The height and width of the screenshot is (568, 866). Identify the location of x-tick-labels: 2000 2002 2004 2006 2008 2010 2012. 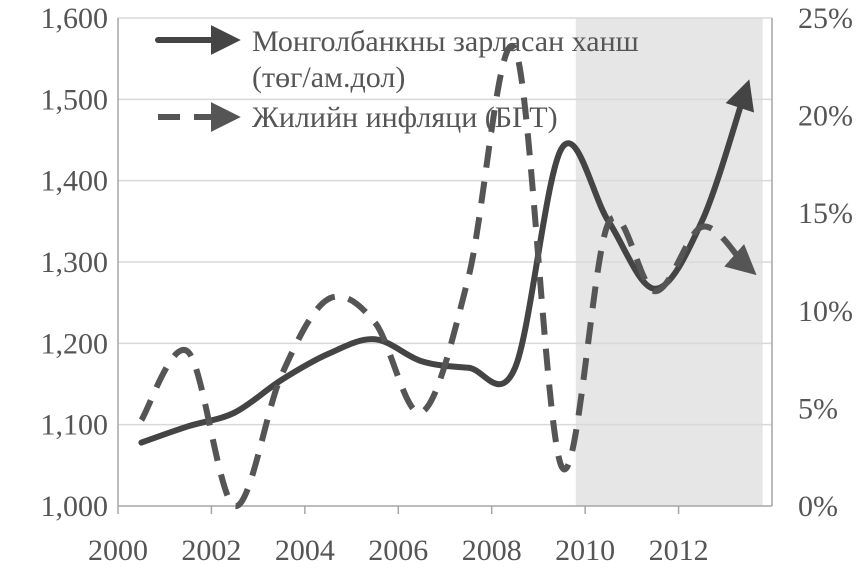
(398, 550).